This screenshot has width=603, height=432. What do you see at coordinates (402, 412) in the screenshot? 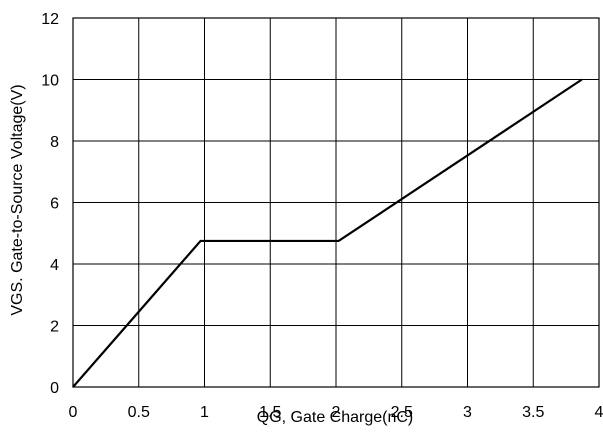
I see `x-tick-label: 2.5` at bounding box center [402, 412].